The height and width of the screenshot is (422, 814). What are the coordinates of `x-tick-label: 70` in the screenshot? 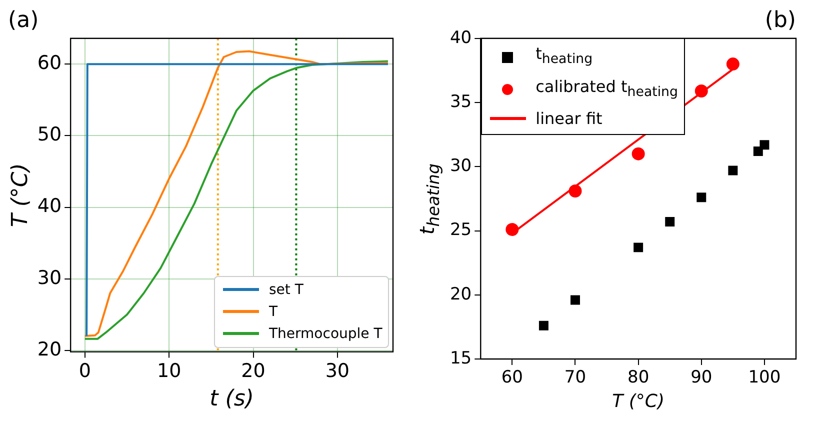 It's located at (575, 378).